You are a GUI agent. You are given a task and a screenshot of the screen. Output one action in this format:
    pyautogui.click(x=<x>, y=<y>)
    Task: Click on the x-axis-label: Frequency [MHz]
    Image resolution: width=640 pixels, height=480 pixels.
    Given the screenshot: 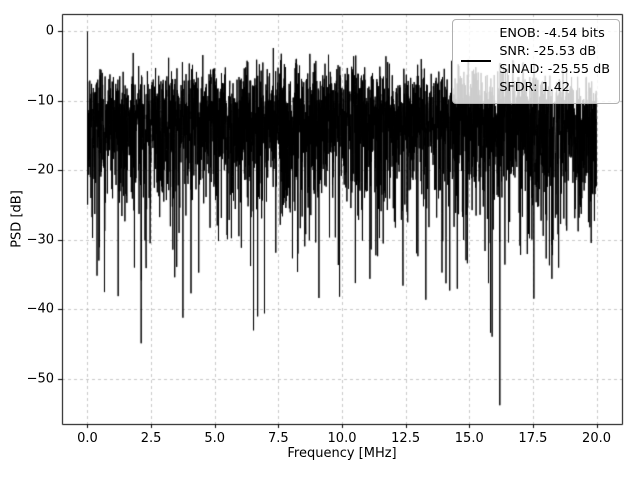 What is the action you would take?
    pyautogui.click(x=342, y=453)
    